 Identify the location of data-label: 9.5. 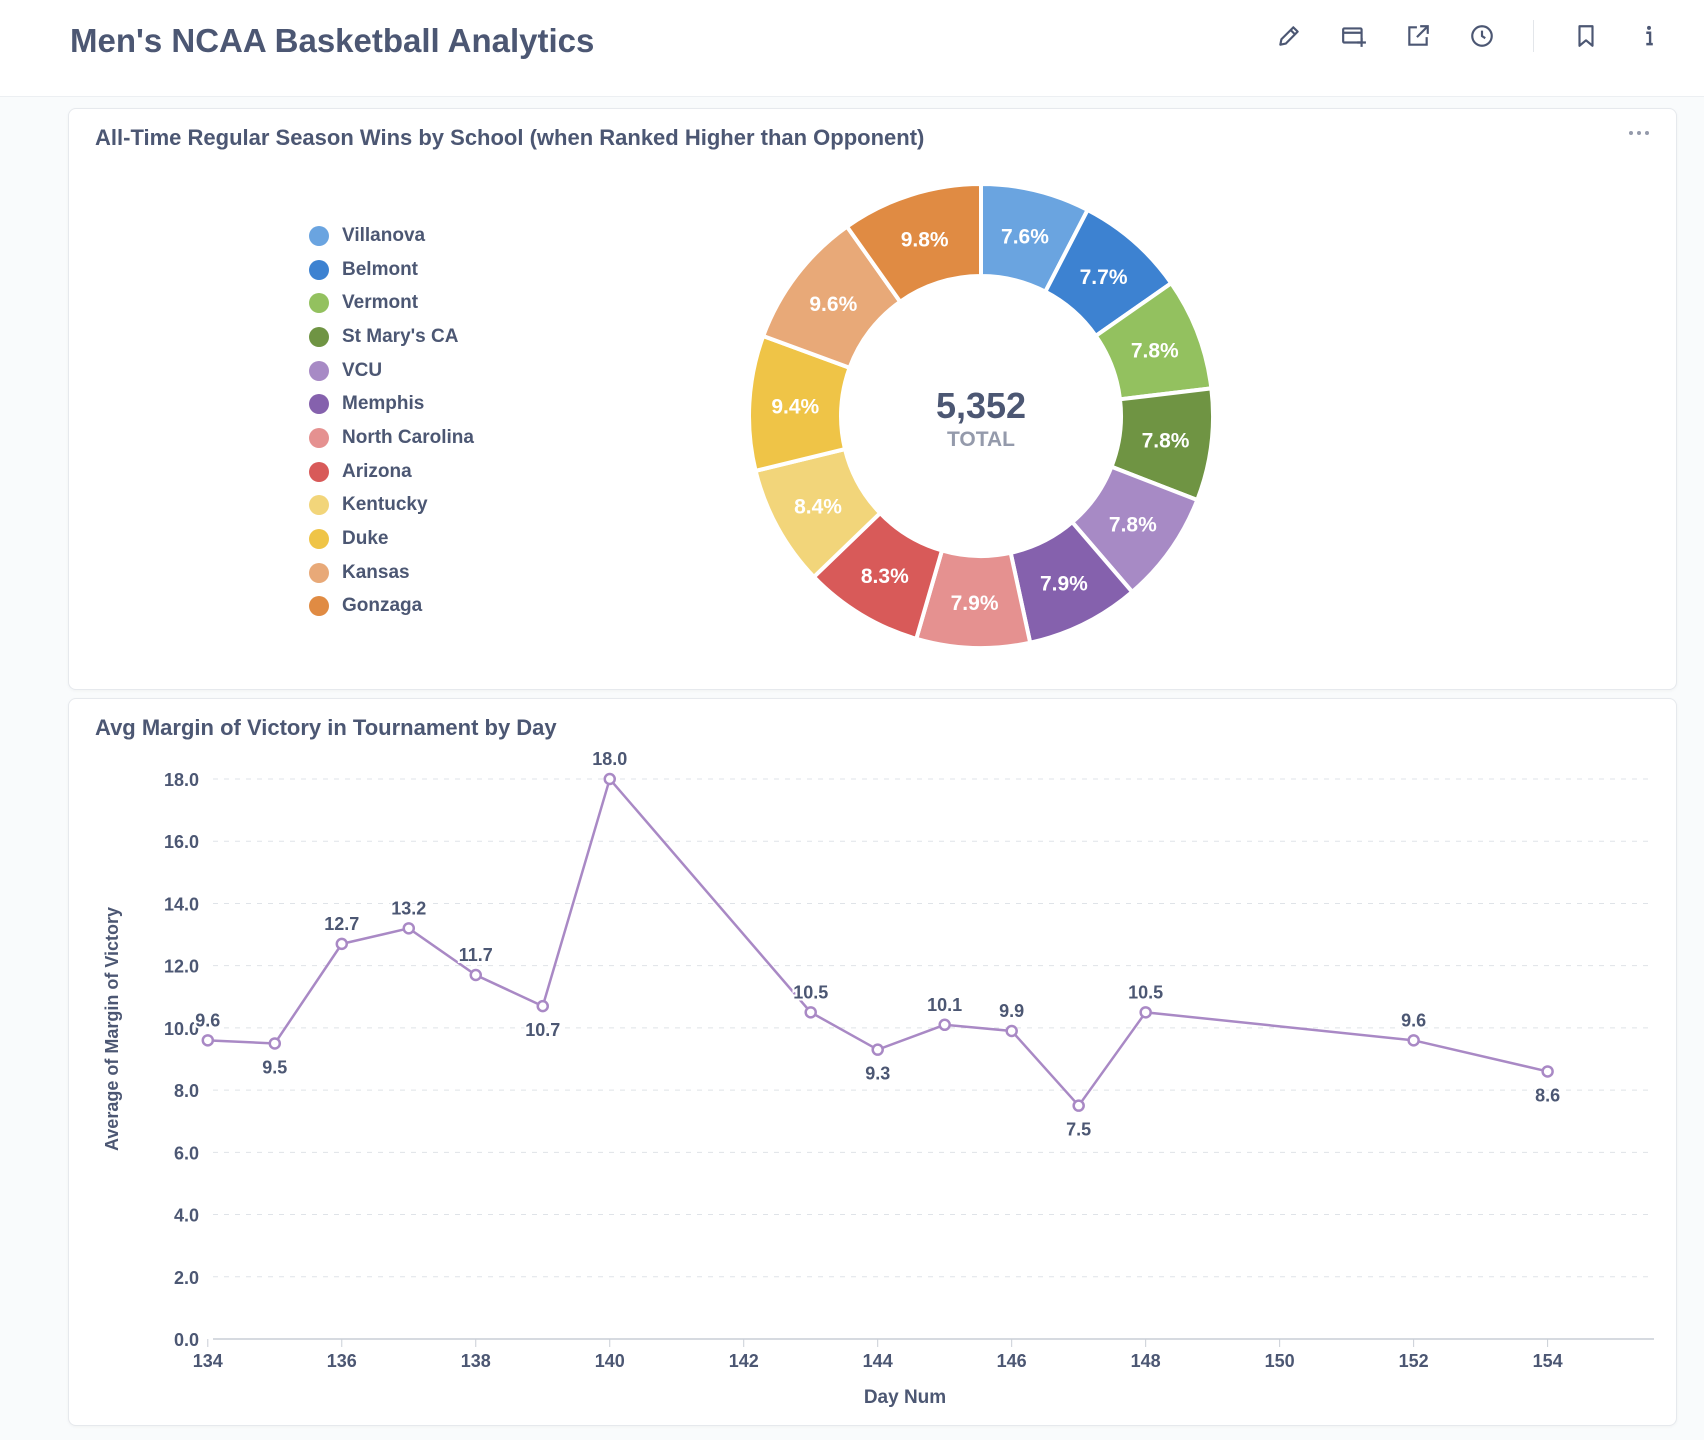
(274, 1067).